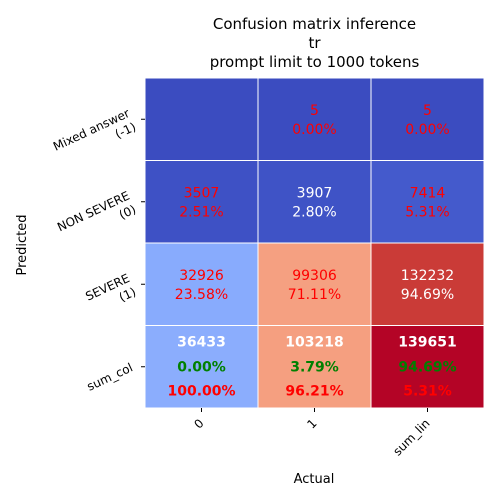 The width and height of the screenshot is (500, 500). Describe the element at coordinates (427, 213) in the screenshot. I see `cell-pct-label: 5.31%` at that location.